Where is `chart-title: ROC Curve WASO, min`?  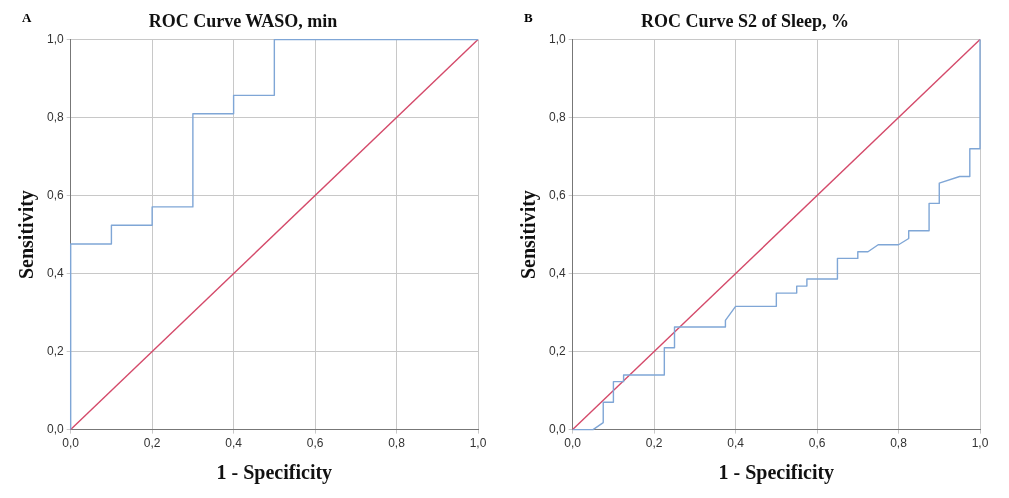 chart-title: ROC Curve WASO, min is located at coordinates (243, 21).